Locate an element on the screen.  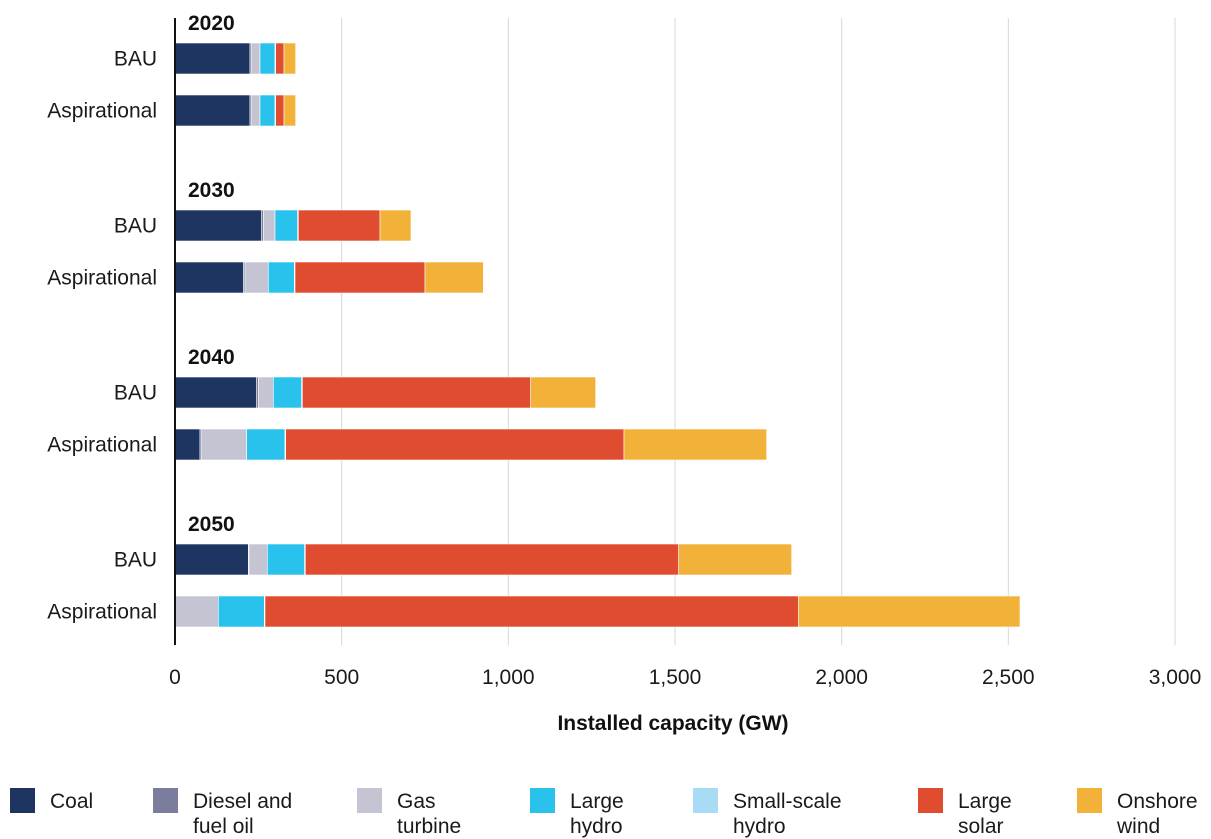
x-tick-label: 0 is located at coordinates (175, 677).